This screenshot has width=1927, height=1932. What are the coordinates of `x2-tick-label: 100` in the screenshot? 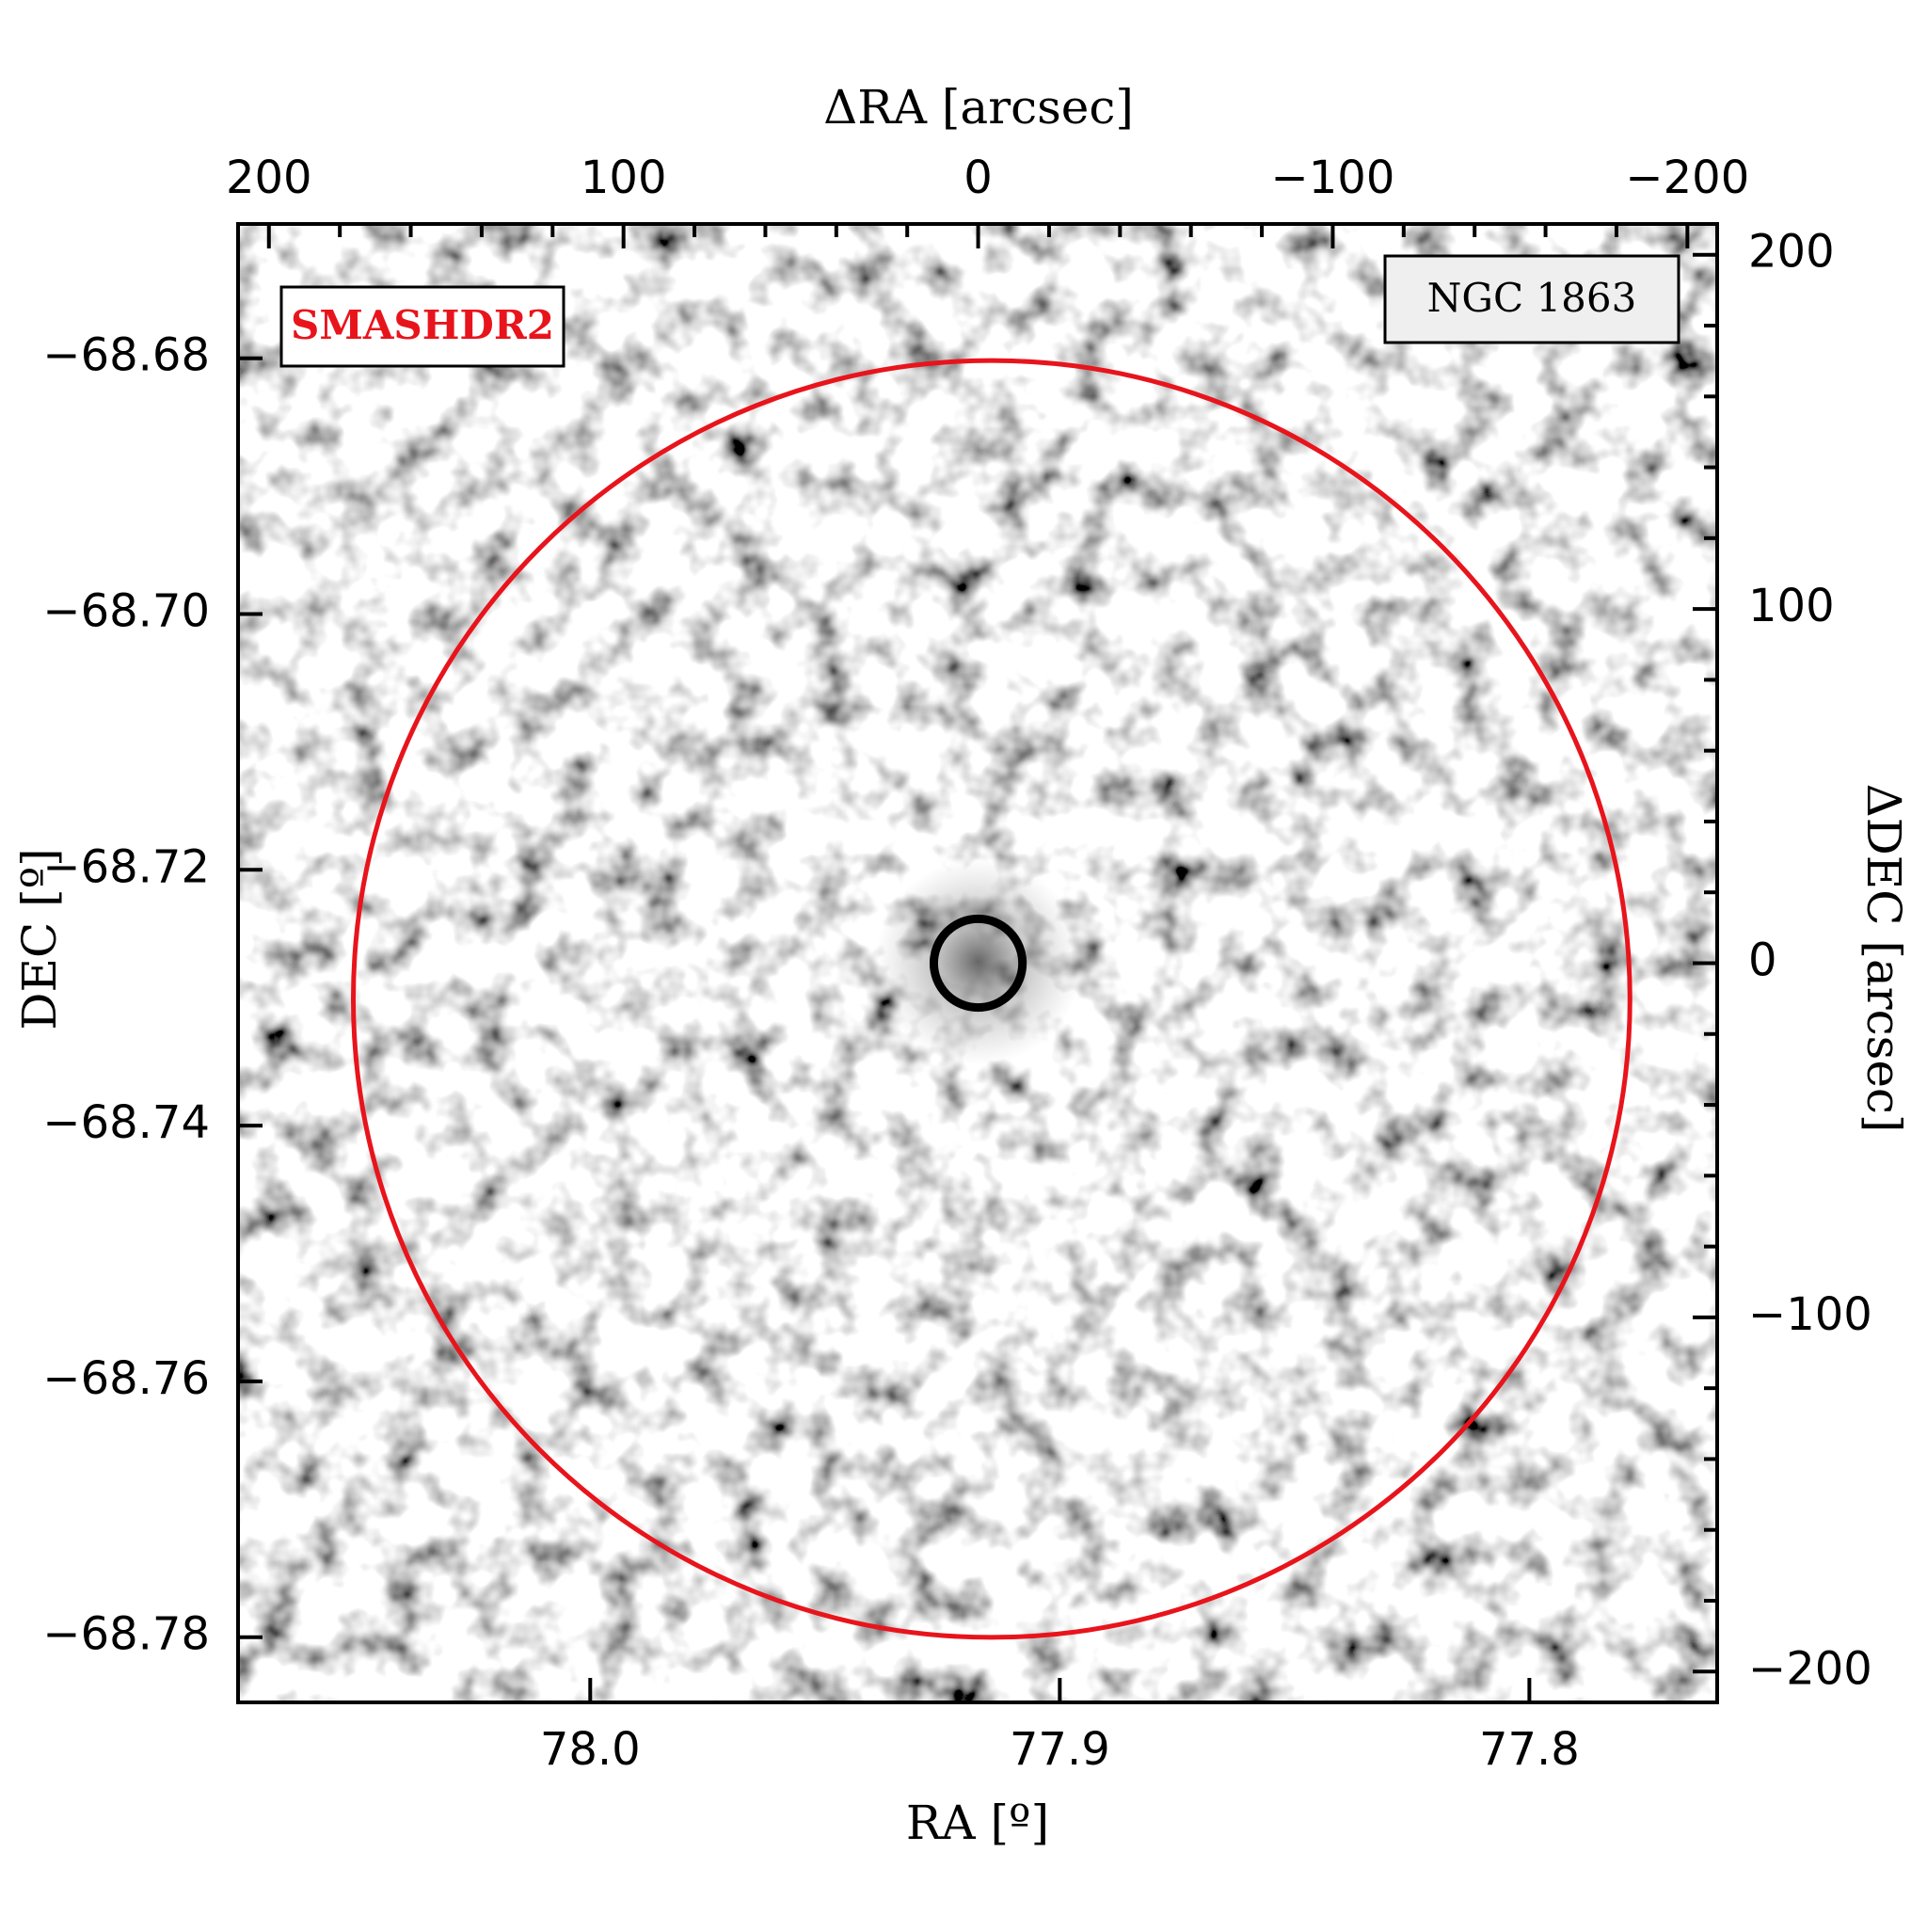 It's located at (624, 178).